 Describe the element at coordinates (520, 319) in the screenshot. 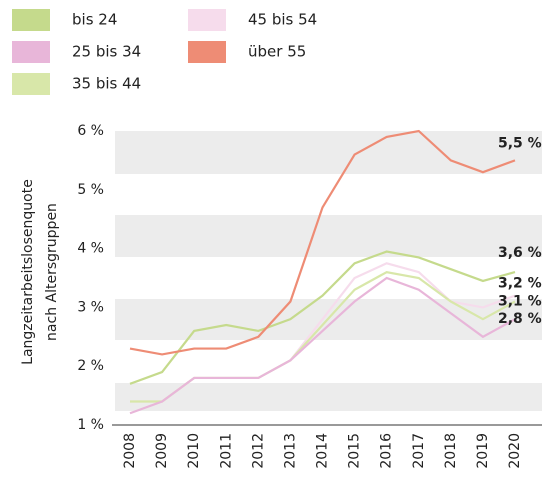

I see `value-label: 2,8 %` at that location.